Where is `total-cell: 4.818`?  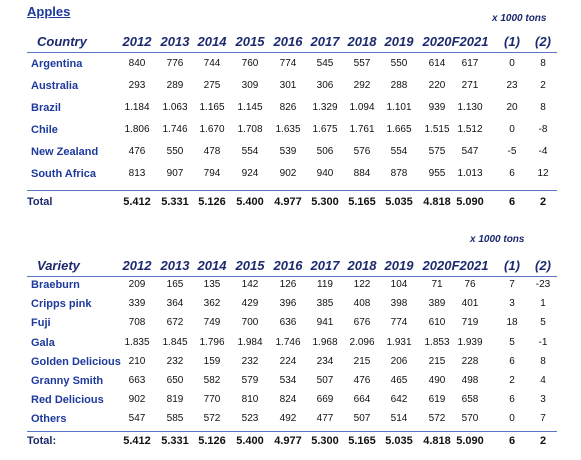 total-cell: 4.818 is located at coordinates (437, 202).